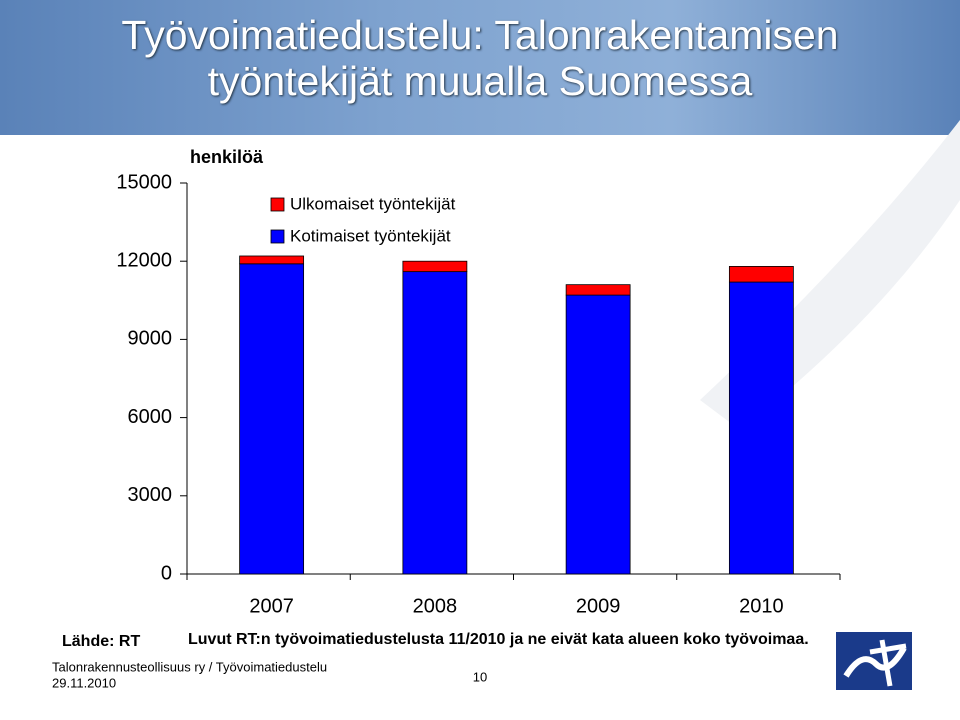 The width and height of the screenshot is (960, 720). Describe the element at coordinates (874, 661) in the screenshot. I see `logo` at that location.